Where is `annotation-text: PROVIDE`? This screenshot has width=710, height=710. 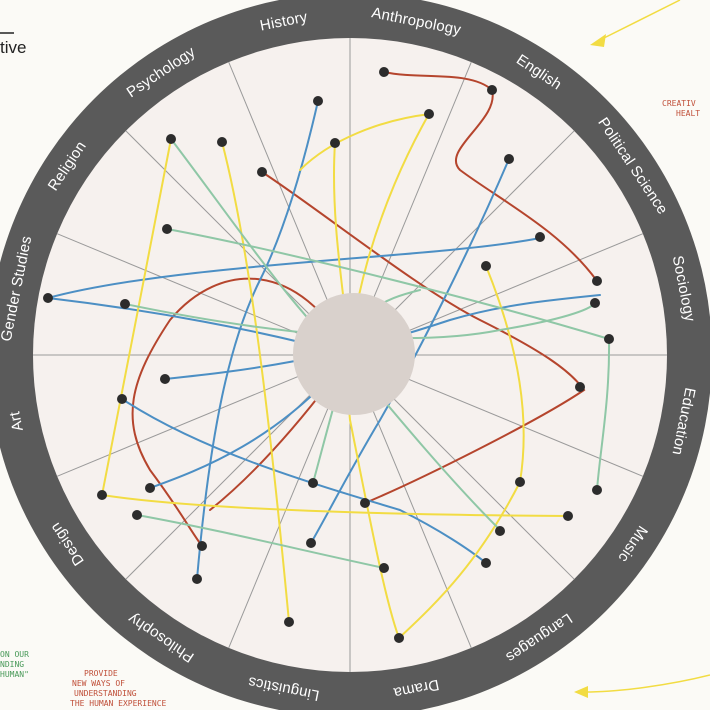
annotation-text: PROVIDE is located at coordinates (101, 673).